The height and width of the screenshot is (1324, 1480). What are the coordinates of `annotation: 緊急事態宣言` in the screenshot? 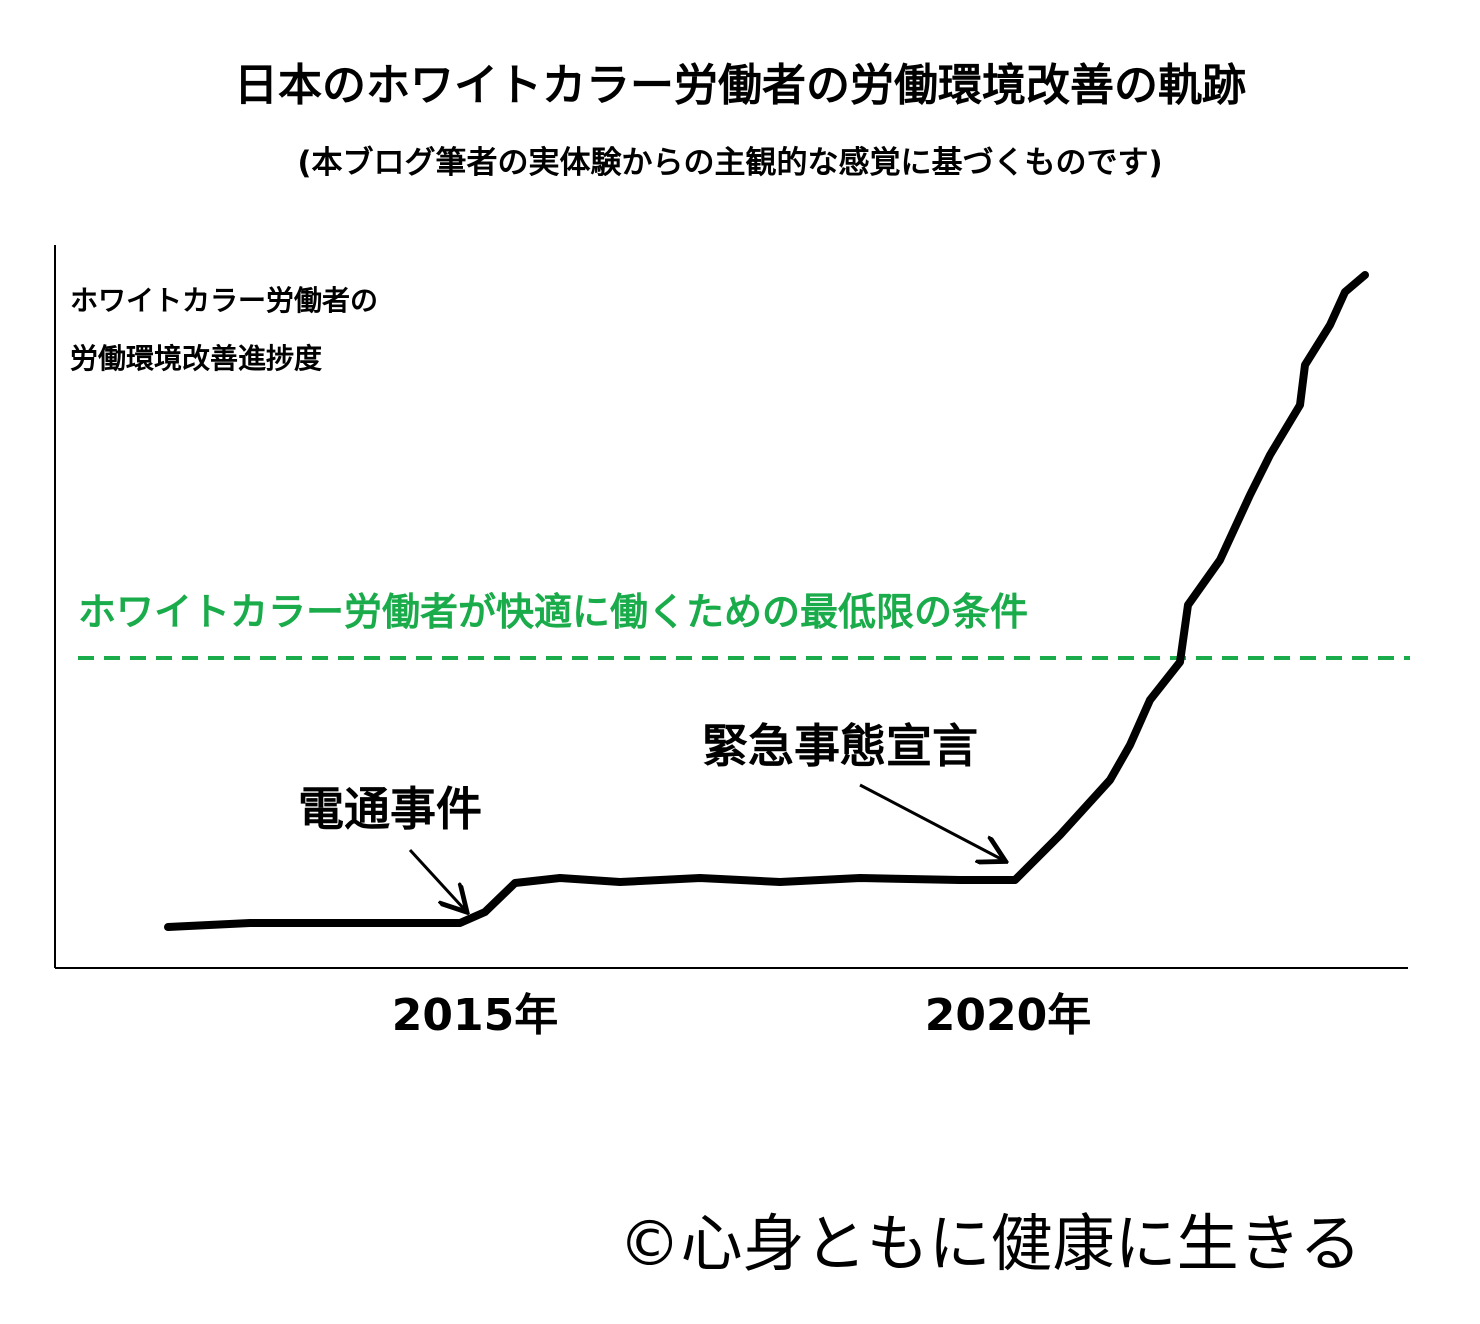 It's located at (840, 746).